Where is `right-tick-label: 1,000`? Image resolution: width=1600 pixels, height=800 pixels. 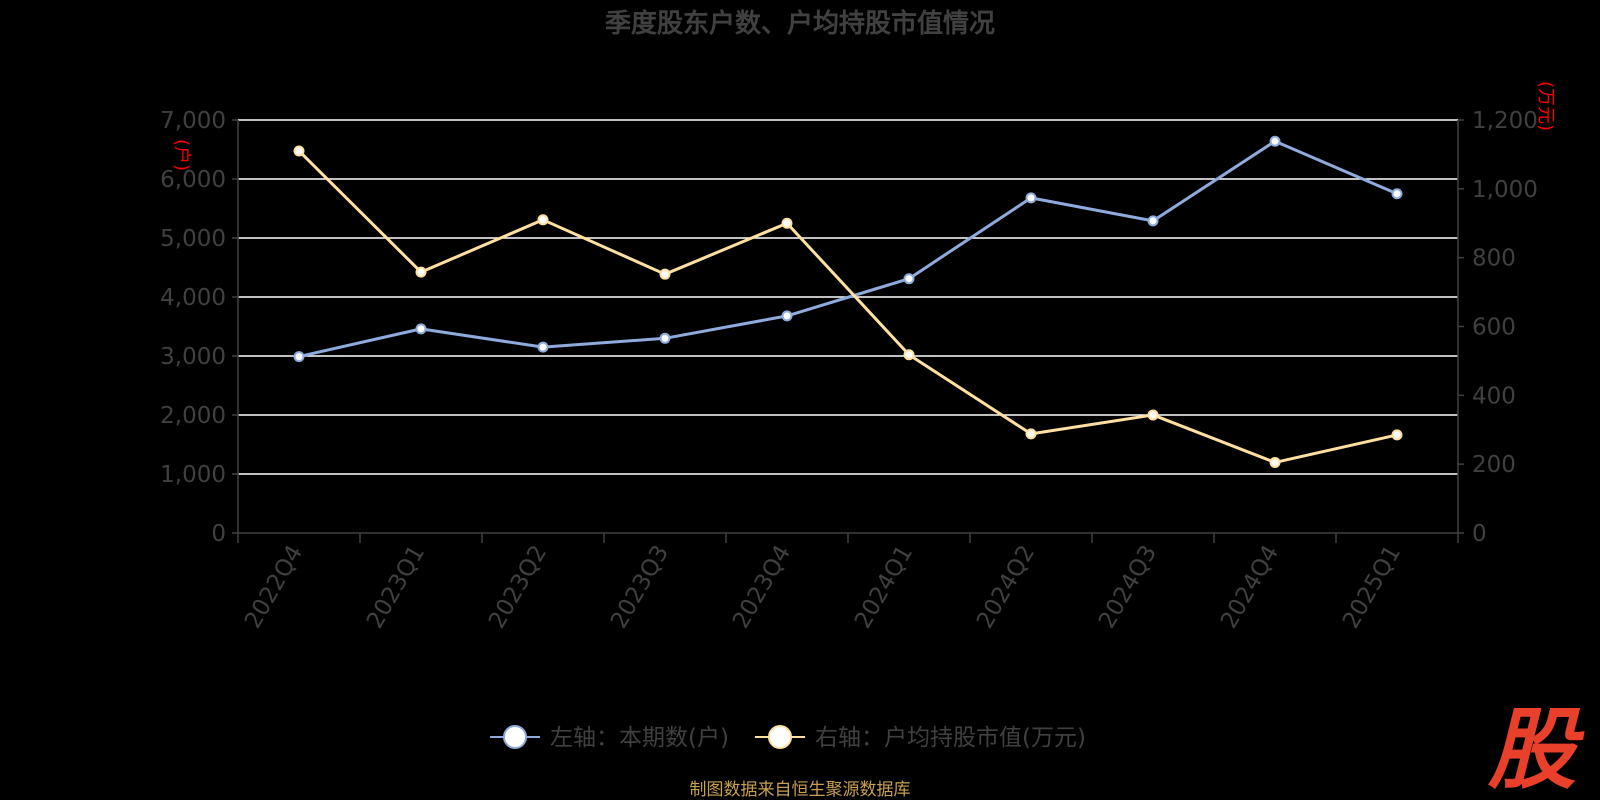
right-tick-label: 1,000 is located at coordinates (1505, 190).